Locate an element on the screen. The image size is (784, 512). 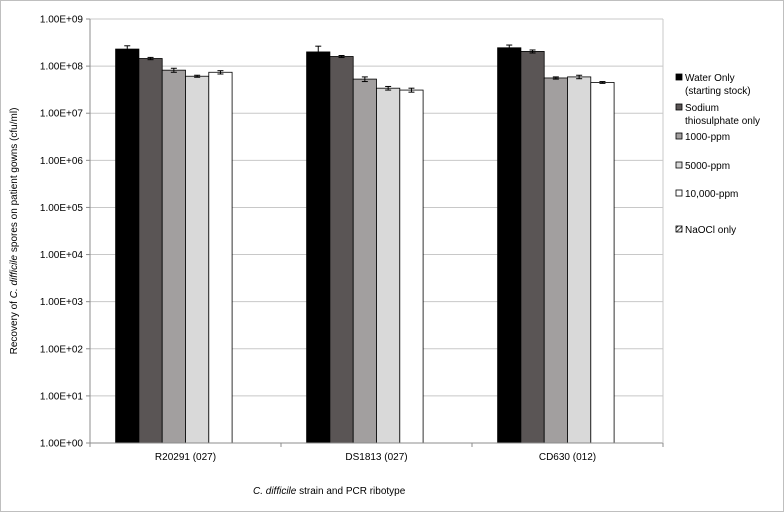
x-tick-labels: R20291 (027) DS1813 (027) CD630 (012) is located at coordinates (375, 457).